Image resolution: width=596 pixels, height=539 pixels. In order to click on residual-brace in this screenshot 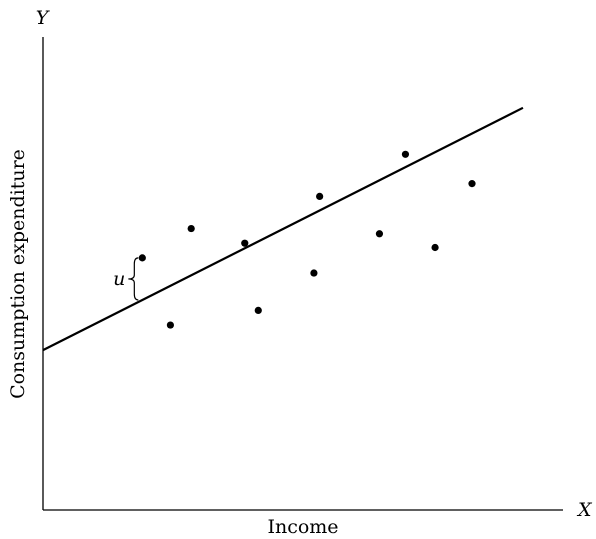, I will do `click(133, 279)`.